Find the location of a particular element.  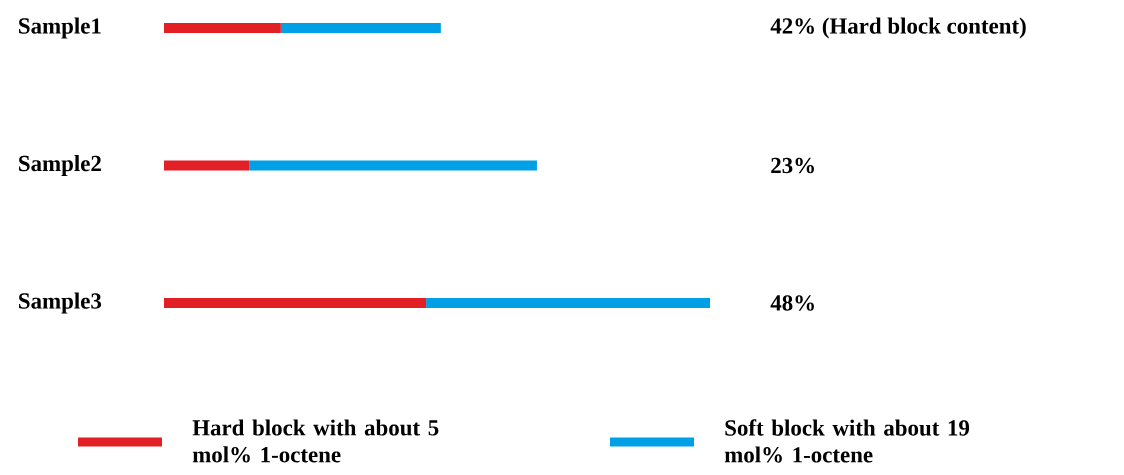

y-tick-label: Sample2 is located at coordinates (60, 165).